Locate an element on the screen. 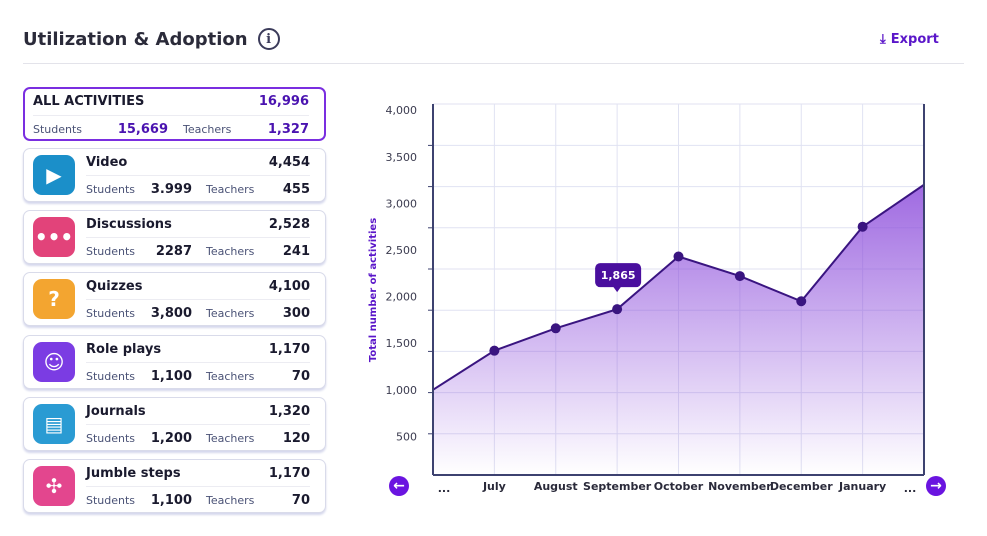 The image size is (987, 536). y-tick-label: 1,000 is located at coordinates (402, 390).